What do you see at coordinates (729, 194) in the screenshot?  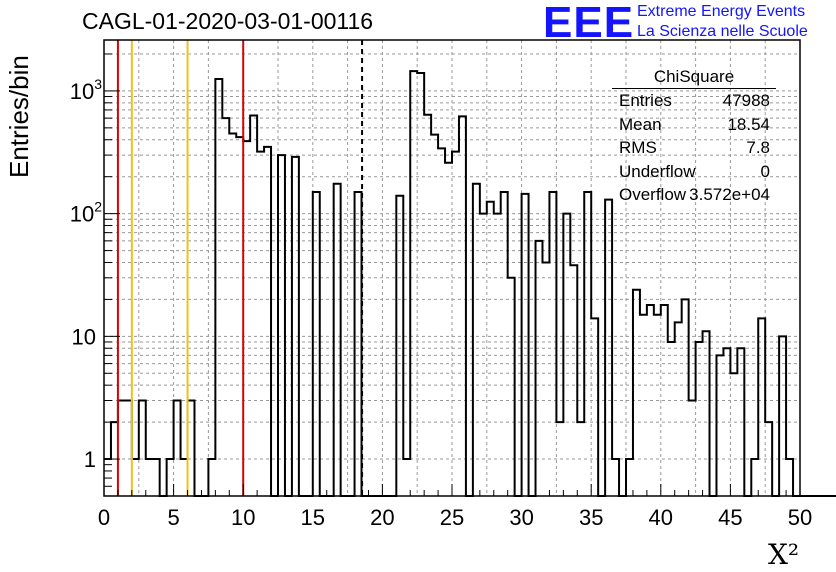 I see `stats-value: 3.572e+04` at bounding box center [729, 194].